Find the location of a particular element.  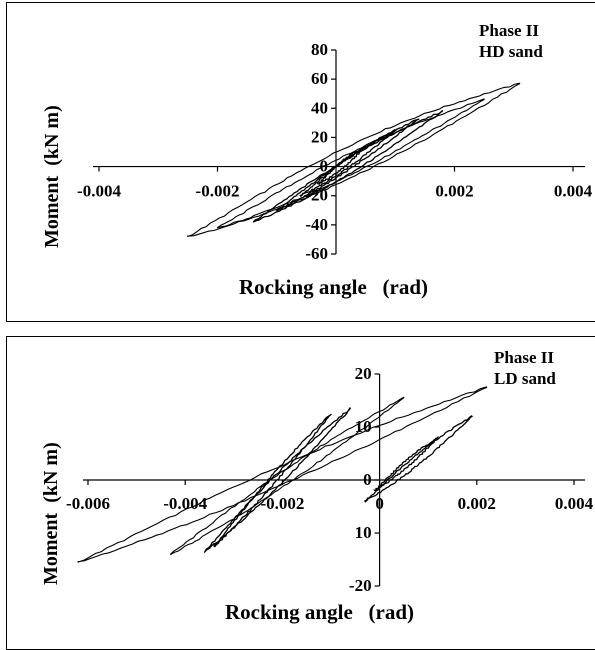

y-tick-label: -20 is located at coordinates (360, 585).